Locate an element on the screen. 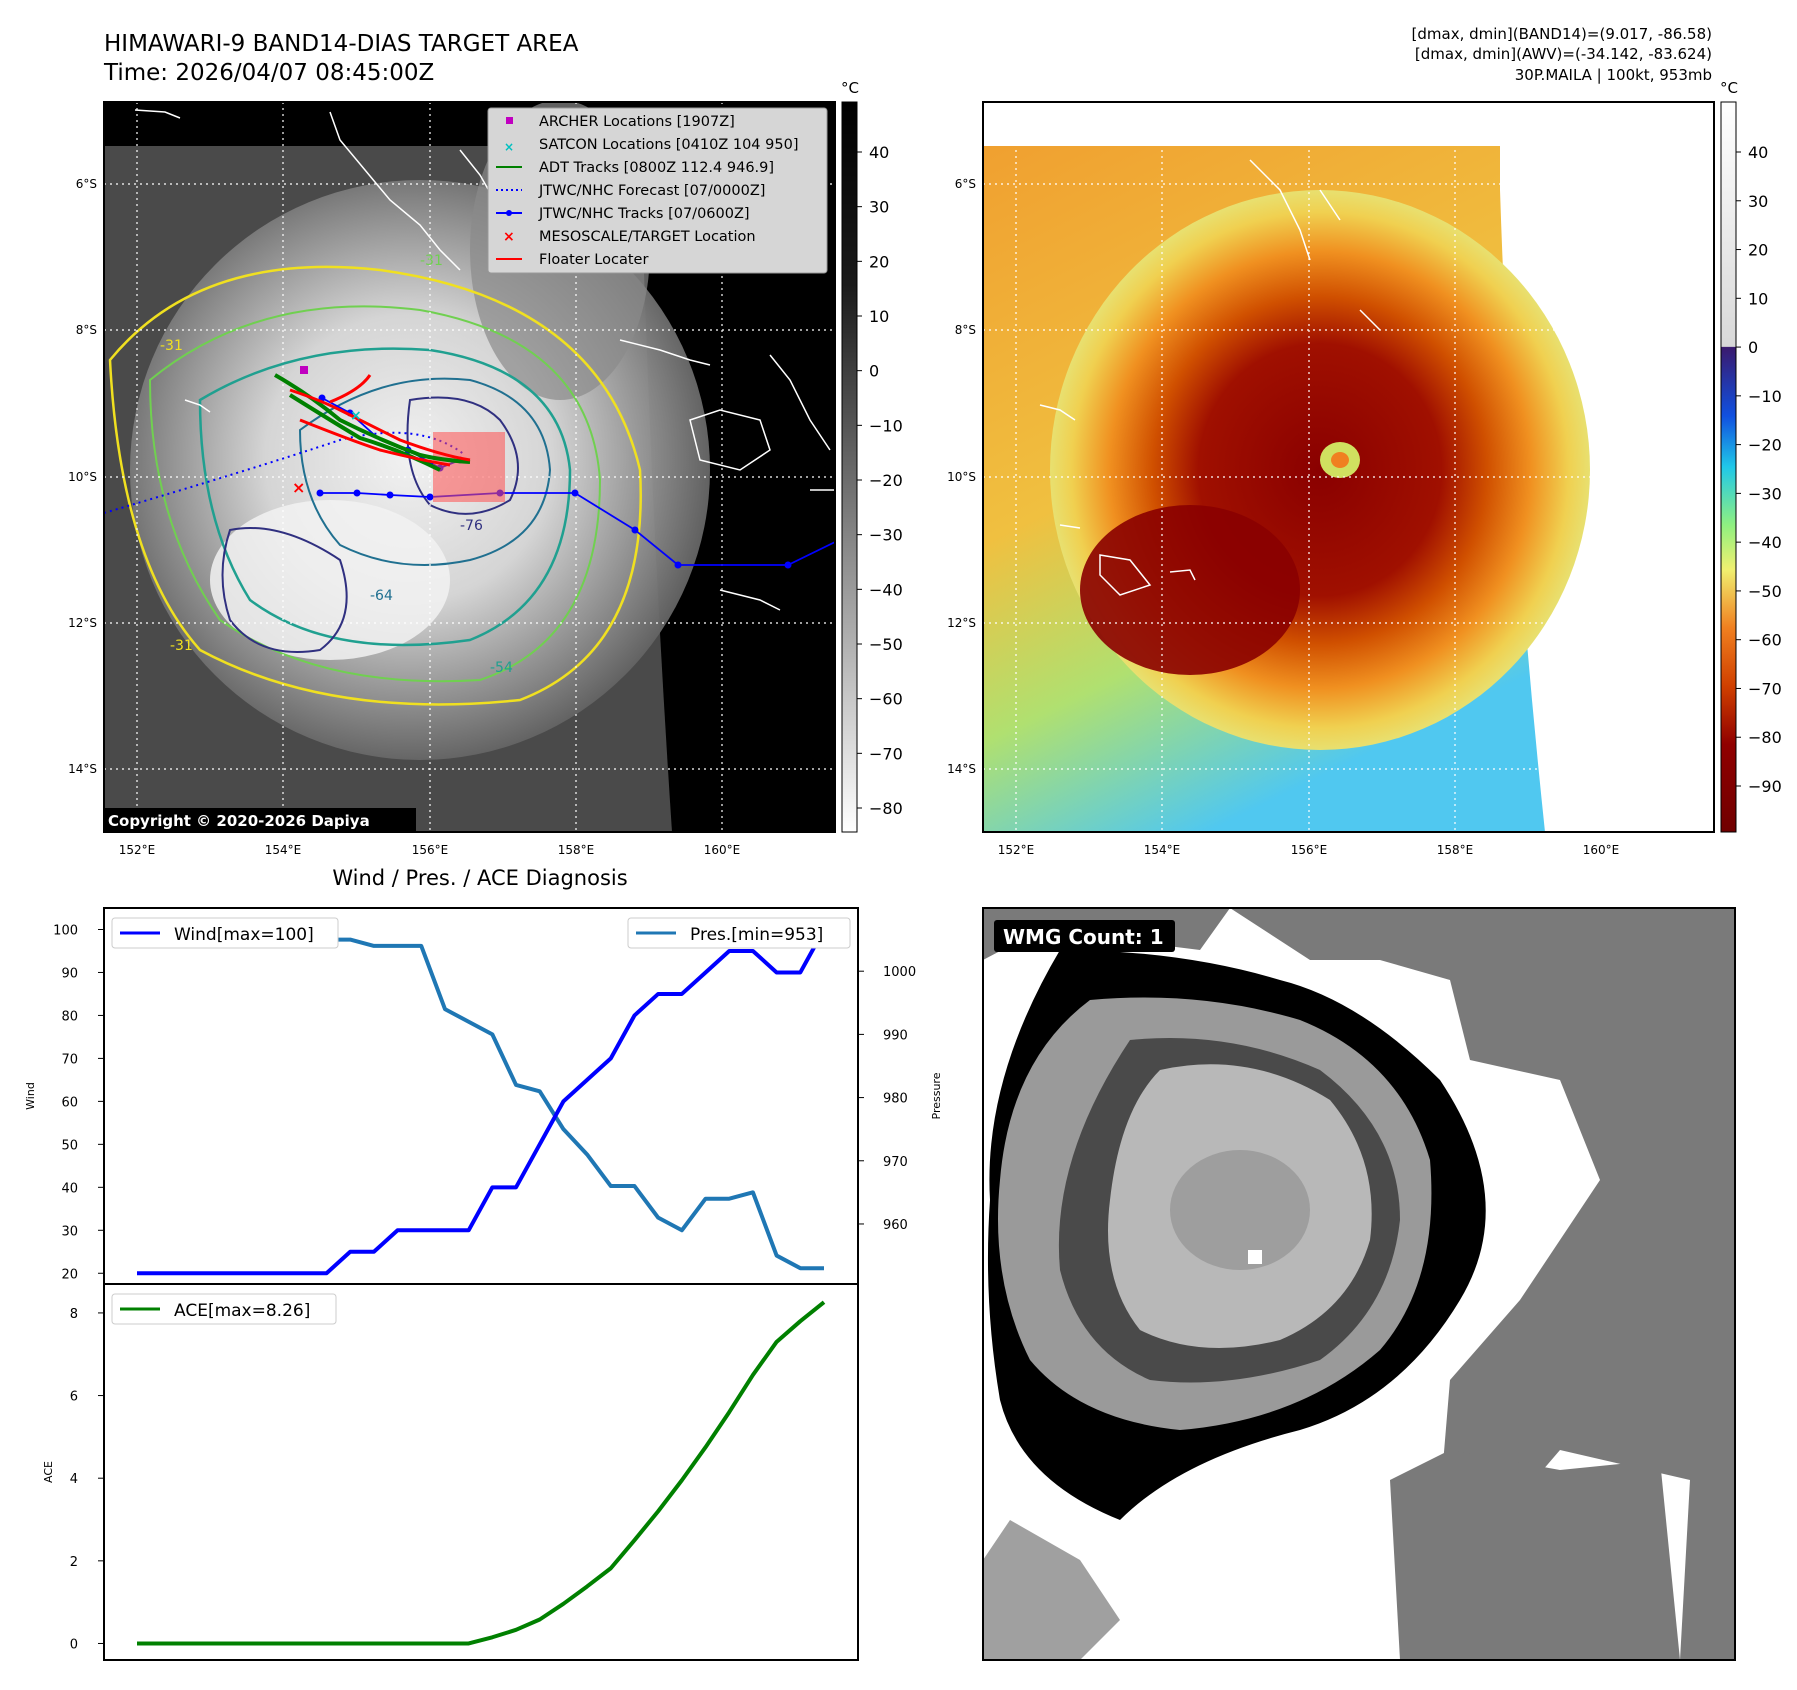  legend-label-satcon: SATCON Locations [0410Z 104 950] is located at coordinates (668, 145).